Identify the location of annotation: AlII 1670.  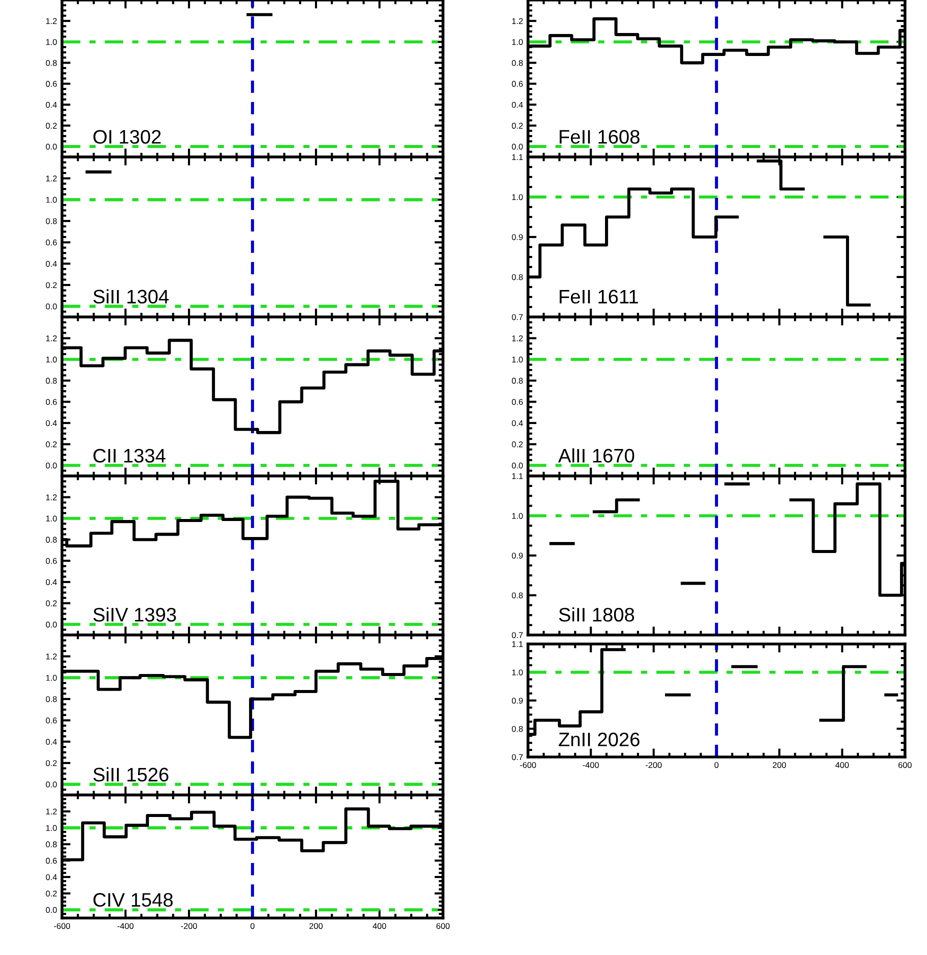
(596, 455).